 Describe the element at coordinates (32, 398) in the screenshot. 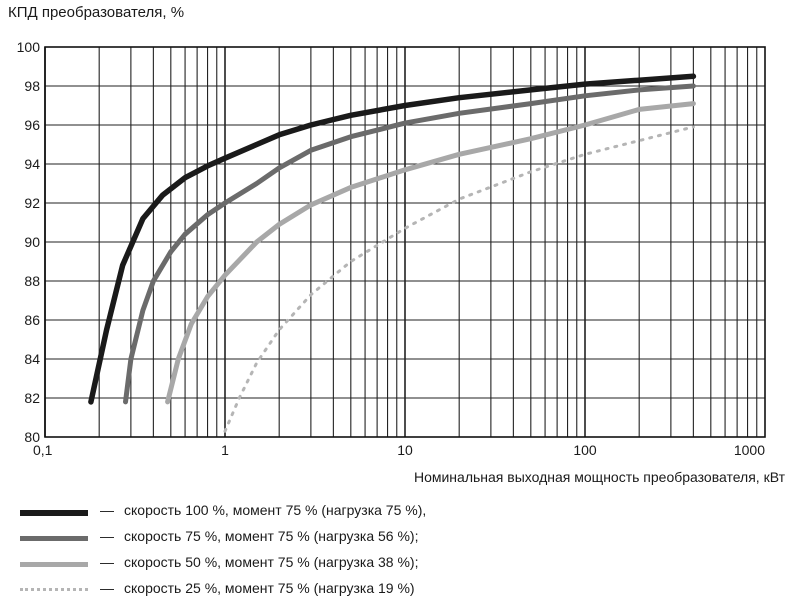

I see `y-tick-label: 82` at that location.